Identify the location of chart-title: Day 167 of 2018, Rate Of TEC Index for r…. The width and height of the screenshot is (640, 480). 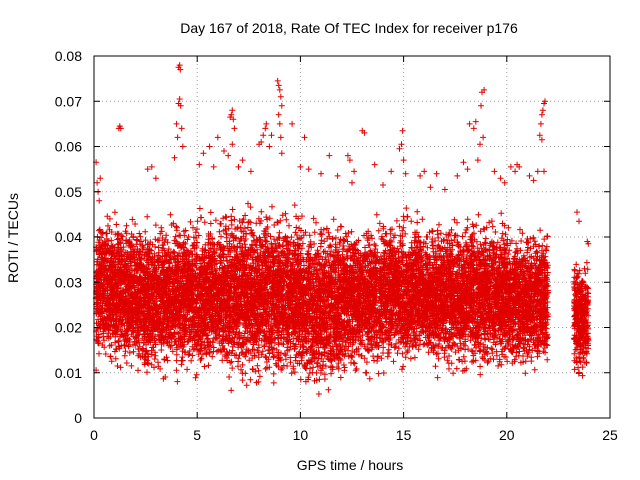
(349, 28).